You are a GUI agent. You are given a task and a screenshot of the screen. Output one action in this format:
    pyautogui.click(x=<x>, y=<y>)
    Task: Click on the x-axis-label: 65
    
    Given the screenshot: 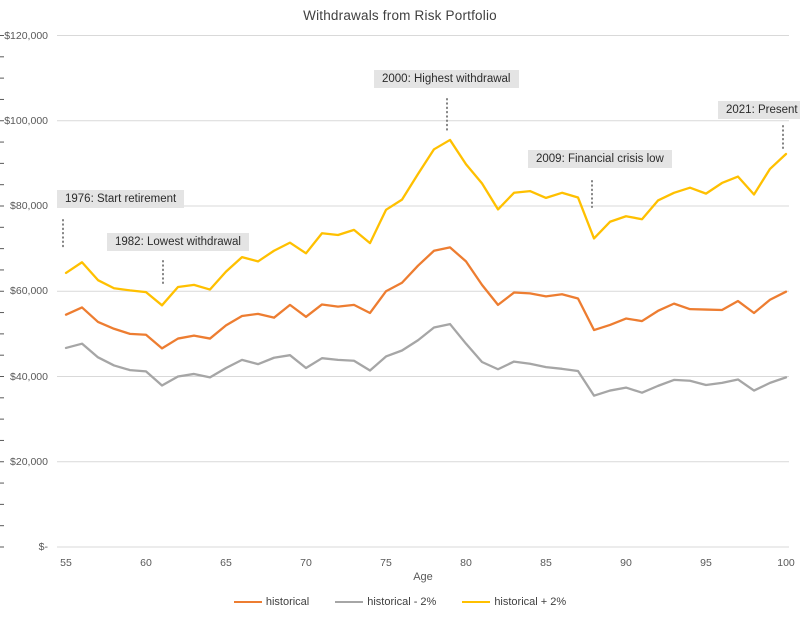 What is the action you would take?
    pyautogui.click(x=226, y=563)
    